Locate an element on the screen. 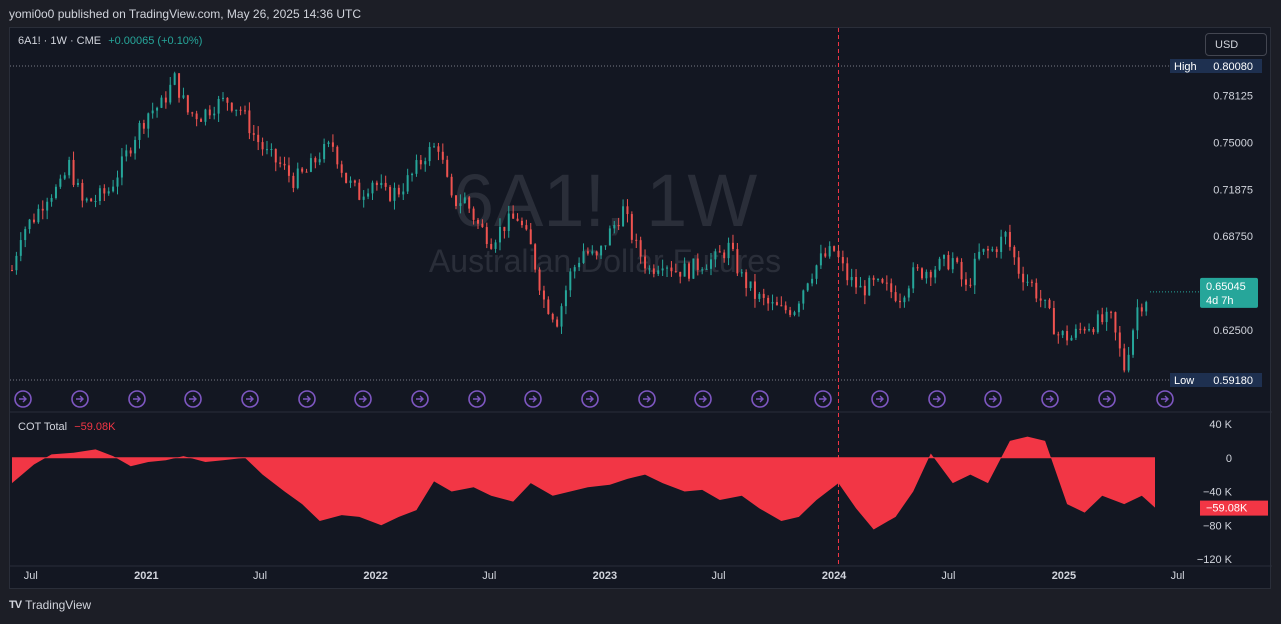 The image size is (1281, 624). cot-tick-label: −120 K is located at coordinates (1215, 560).